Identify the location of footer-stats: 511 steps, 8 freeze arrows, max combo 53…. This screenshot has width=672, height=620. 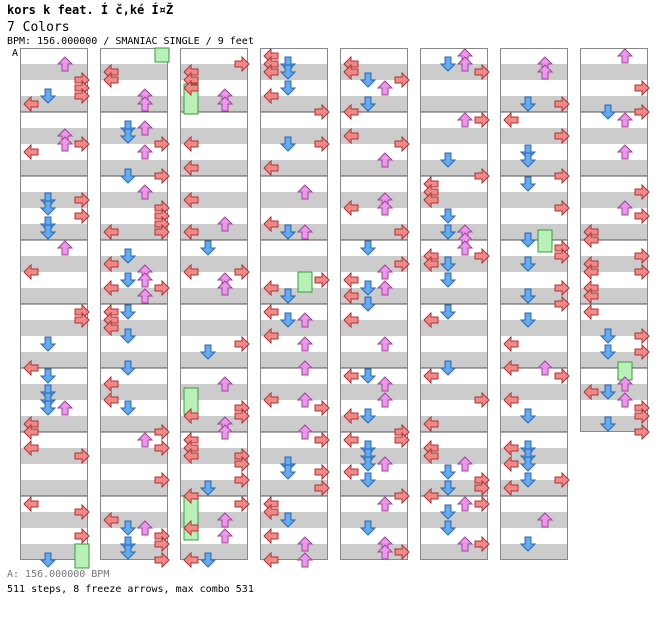
(130, 589).